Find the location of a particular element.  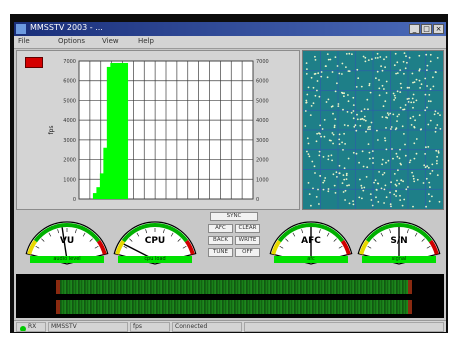

off-button: OFF is located at coordinates (247, 252).